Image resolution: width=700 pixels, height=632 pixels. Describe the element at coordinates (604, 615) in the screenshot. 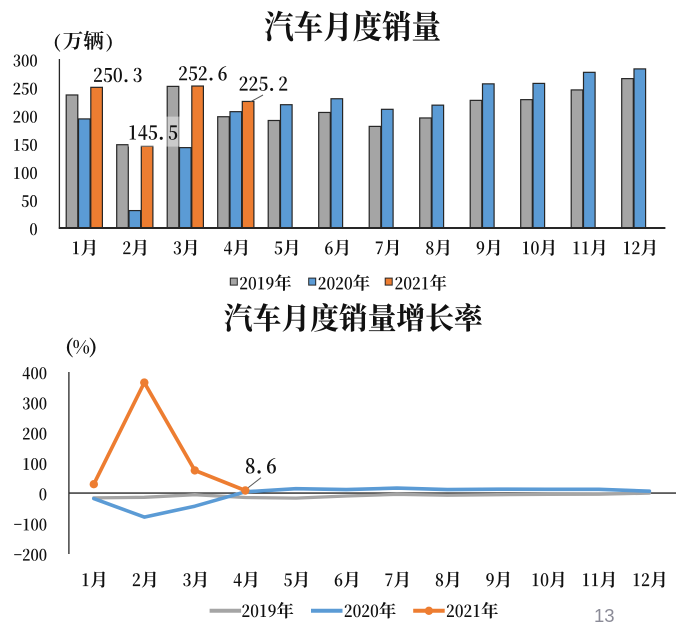

I see `svg-text: 13` at that location.